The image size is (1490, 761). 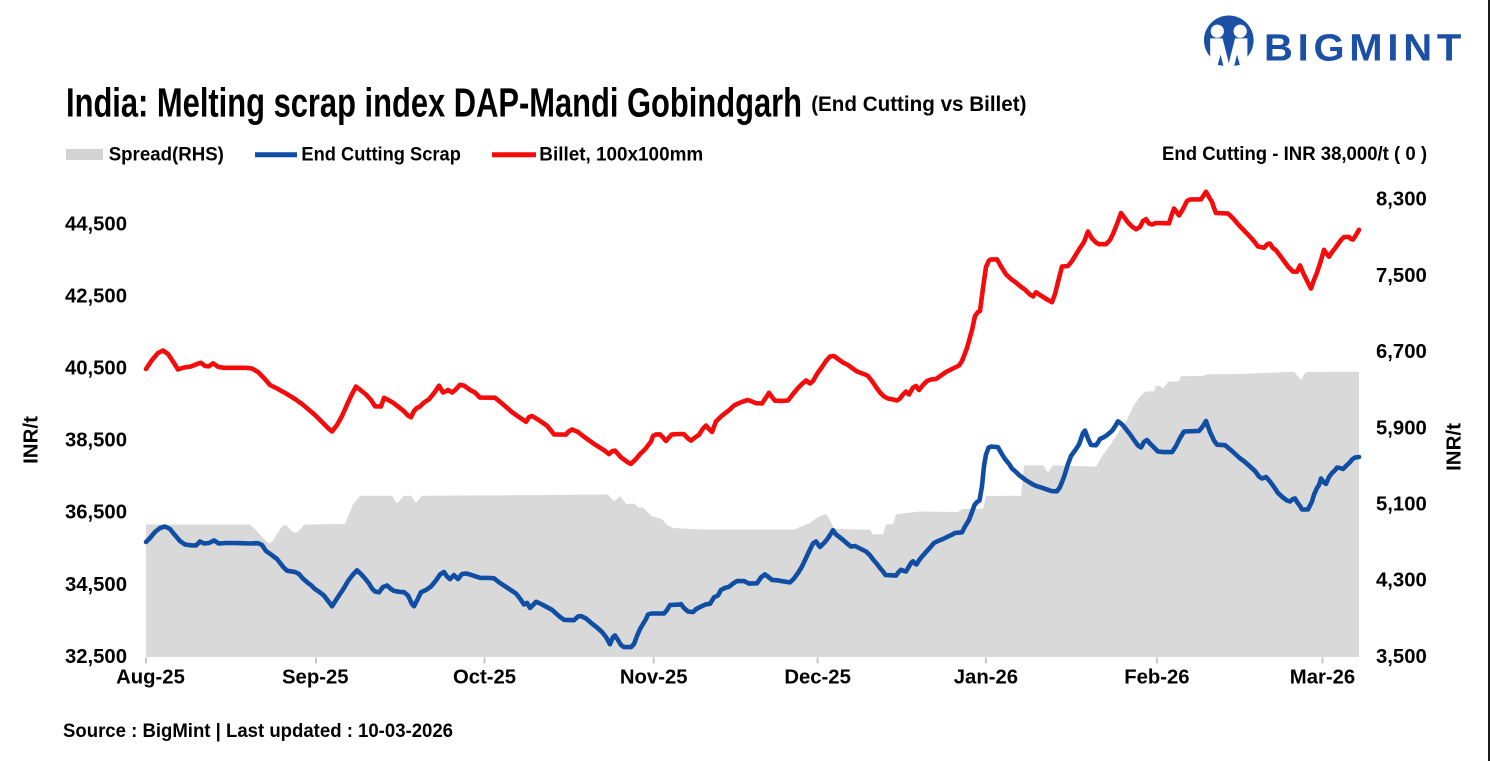 What do you see at coordinates (1401, 200) in the screenshot?
I see `svg-text: 8,300` at bounding box center [1401, 200].